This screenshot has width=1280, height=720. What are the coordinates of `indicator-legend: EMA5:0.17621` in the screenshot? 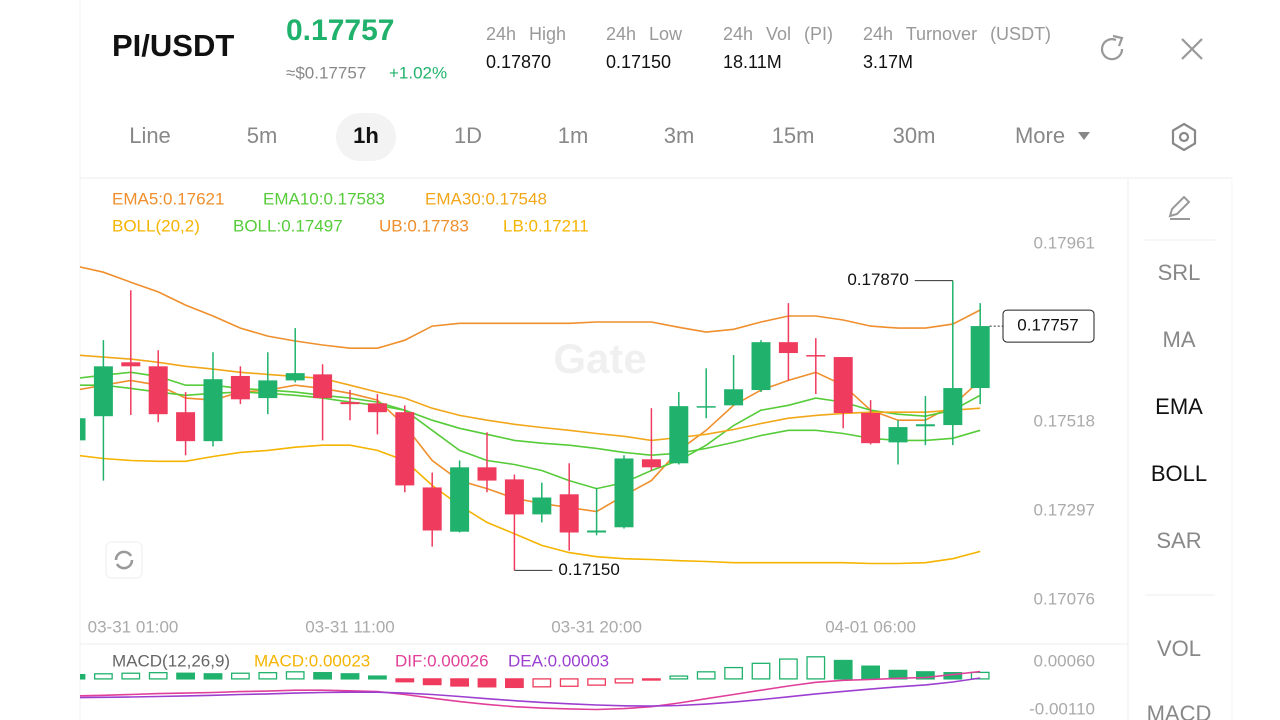 It's located at (168, 198).